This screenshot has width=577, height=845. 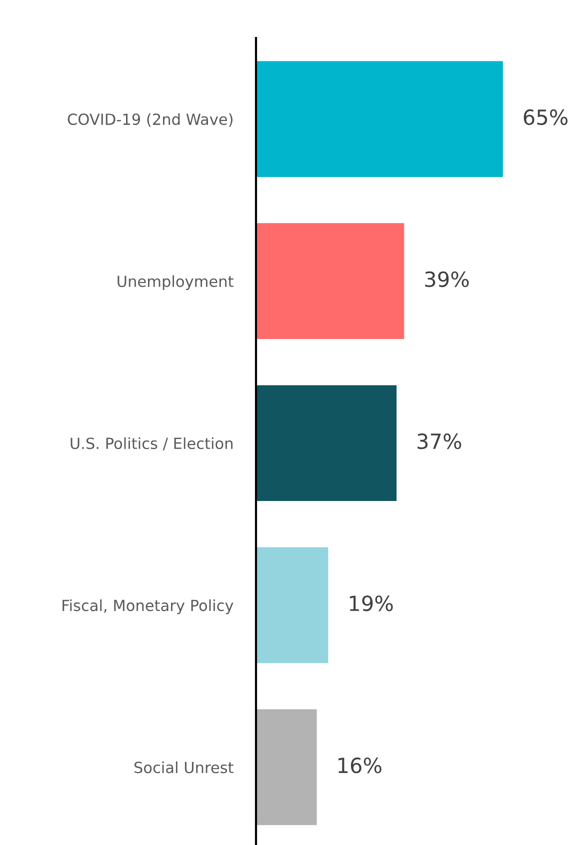 I want to click on y-tick-label: Unemployment, so click(x=176, y=282).